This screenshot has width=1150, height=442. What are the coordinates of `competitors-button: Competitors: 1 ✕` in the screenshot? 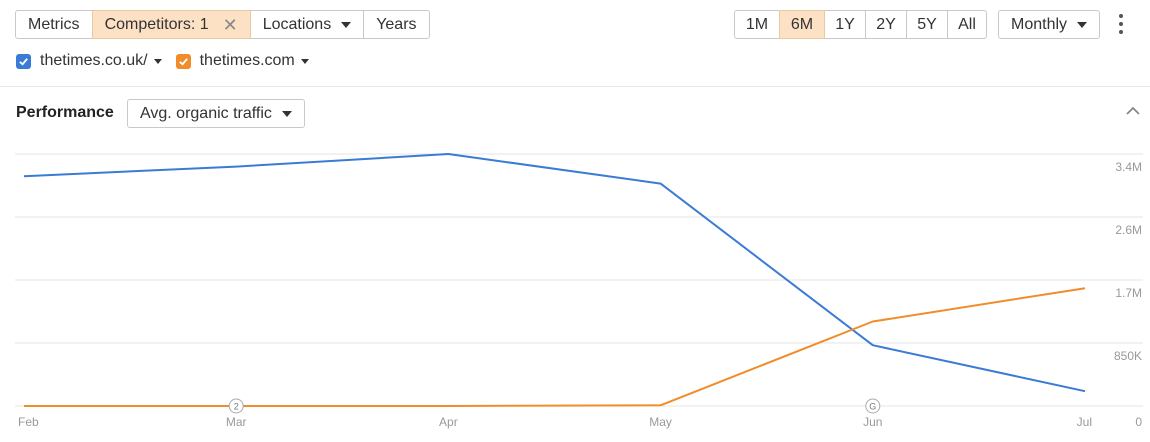 It's located at (171, 24).